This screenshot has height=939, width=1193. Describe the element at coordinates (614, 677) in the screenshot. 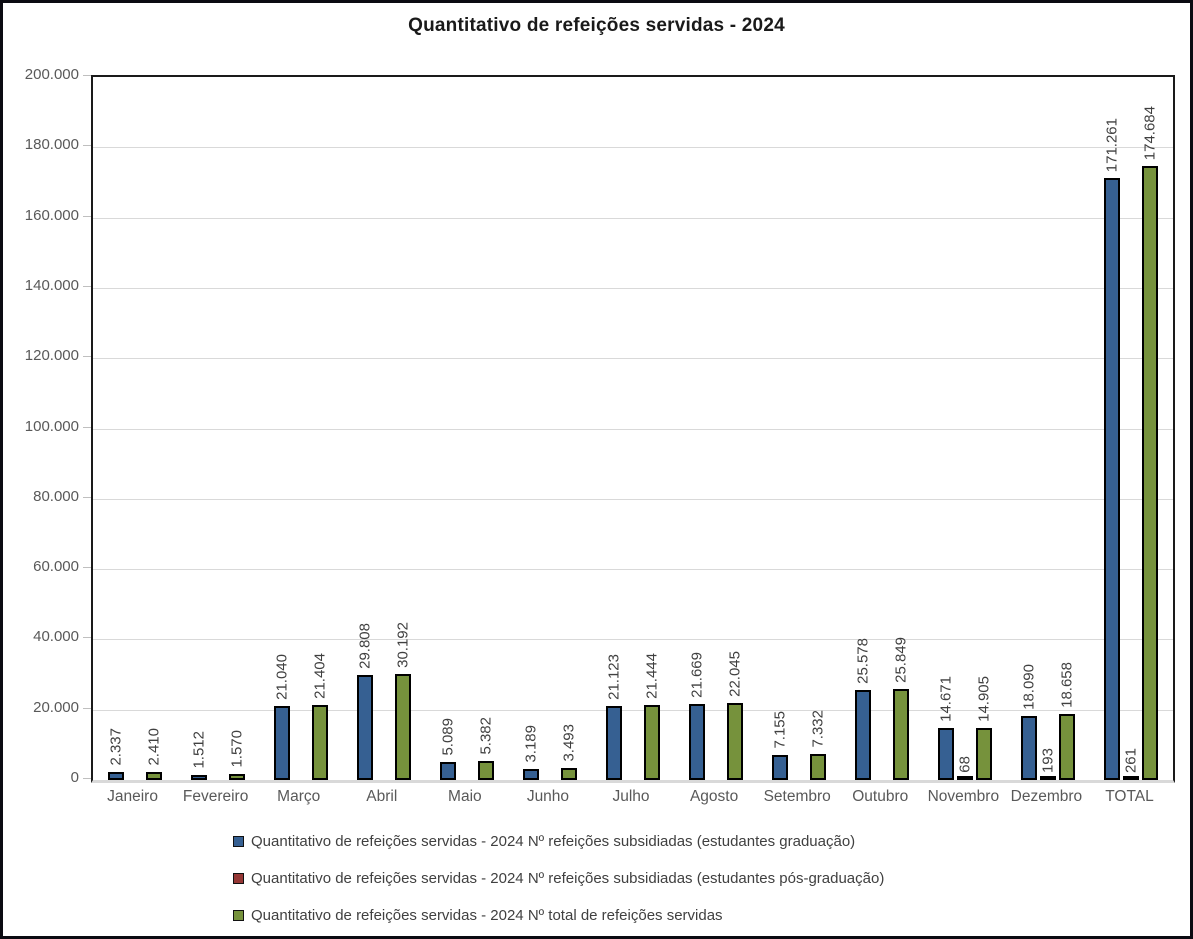

I see `bar-value-label: 21.123` at that location.